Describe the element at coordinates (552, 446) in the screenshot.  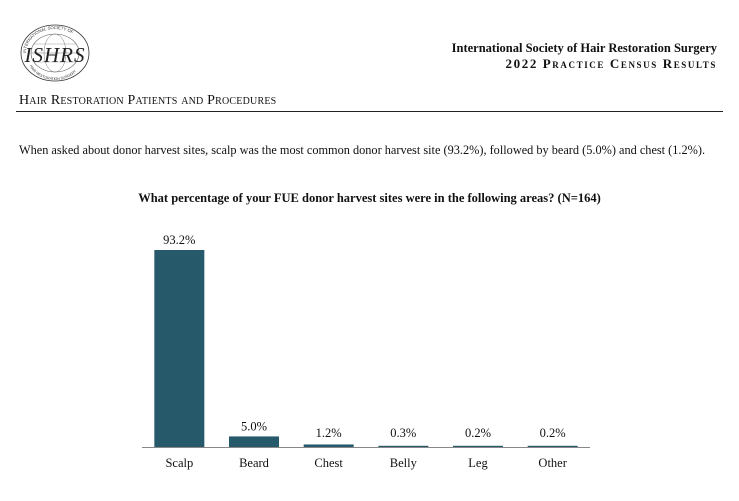
I see `bar-other` at that location.